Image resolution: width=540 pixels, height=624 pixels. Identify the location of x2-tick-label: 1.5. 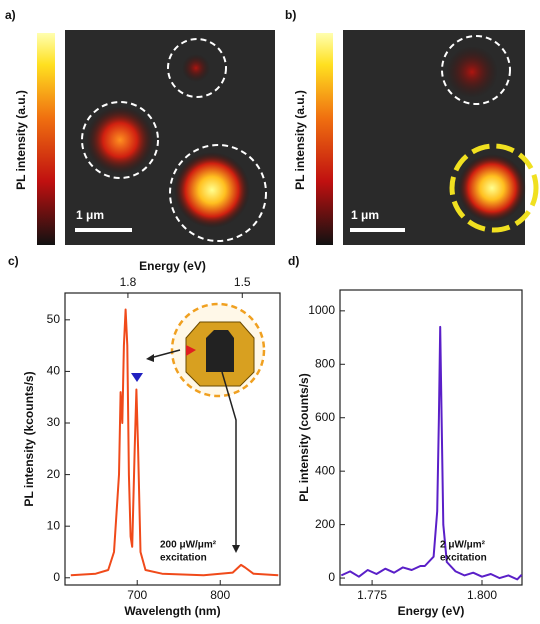
(242, 282).